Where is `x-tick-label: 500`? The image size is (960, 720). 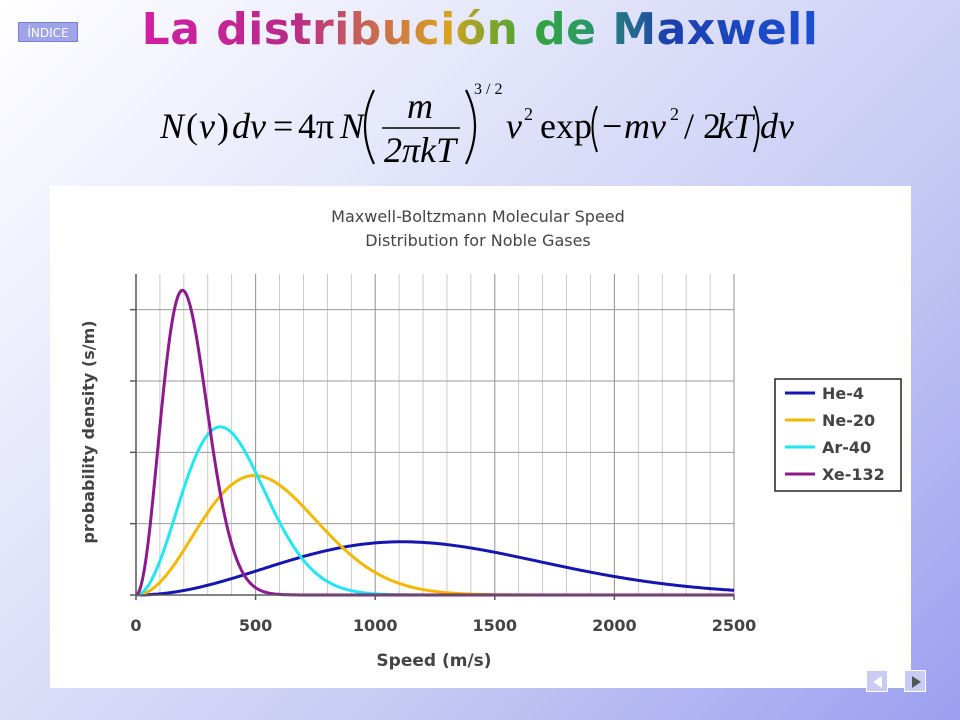 x-tick-label: 500 is located at coordinates (255, 625).